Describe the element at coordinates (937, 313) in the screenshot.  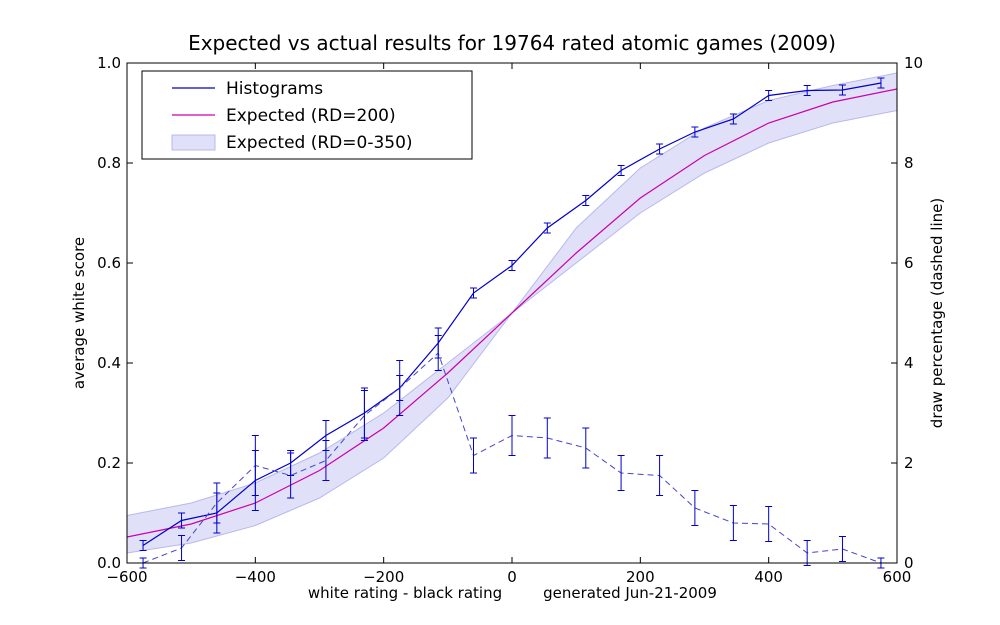
I see `y2-axis-label: draw percentage (dashed line)` at that location.